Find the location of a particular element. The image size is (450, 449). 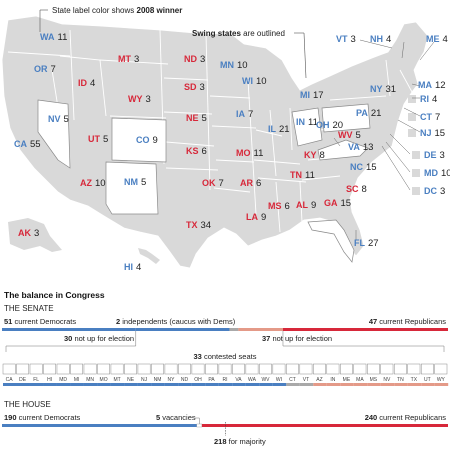

contested-seat-party-fl is located at coordinates (36, 384).